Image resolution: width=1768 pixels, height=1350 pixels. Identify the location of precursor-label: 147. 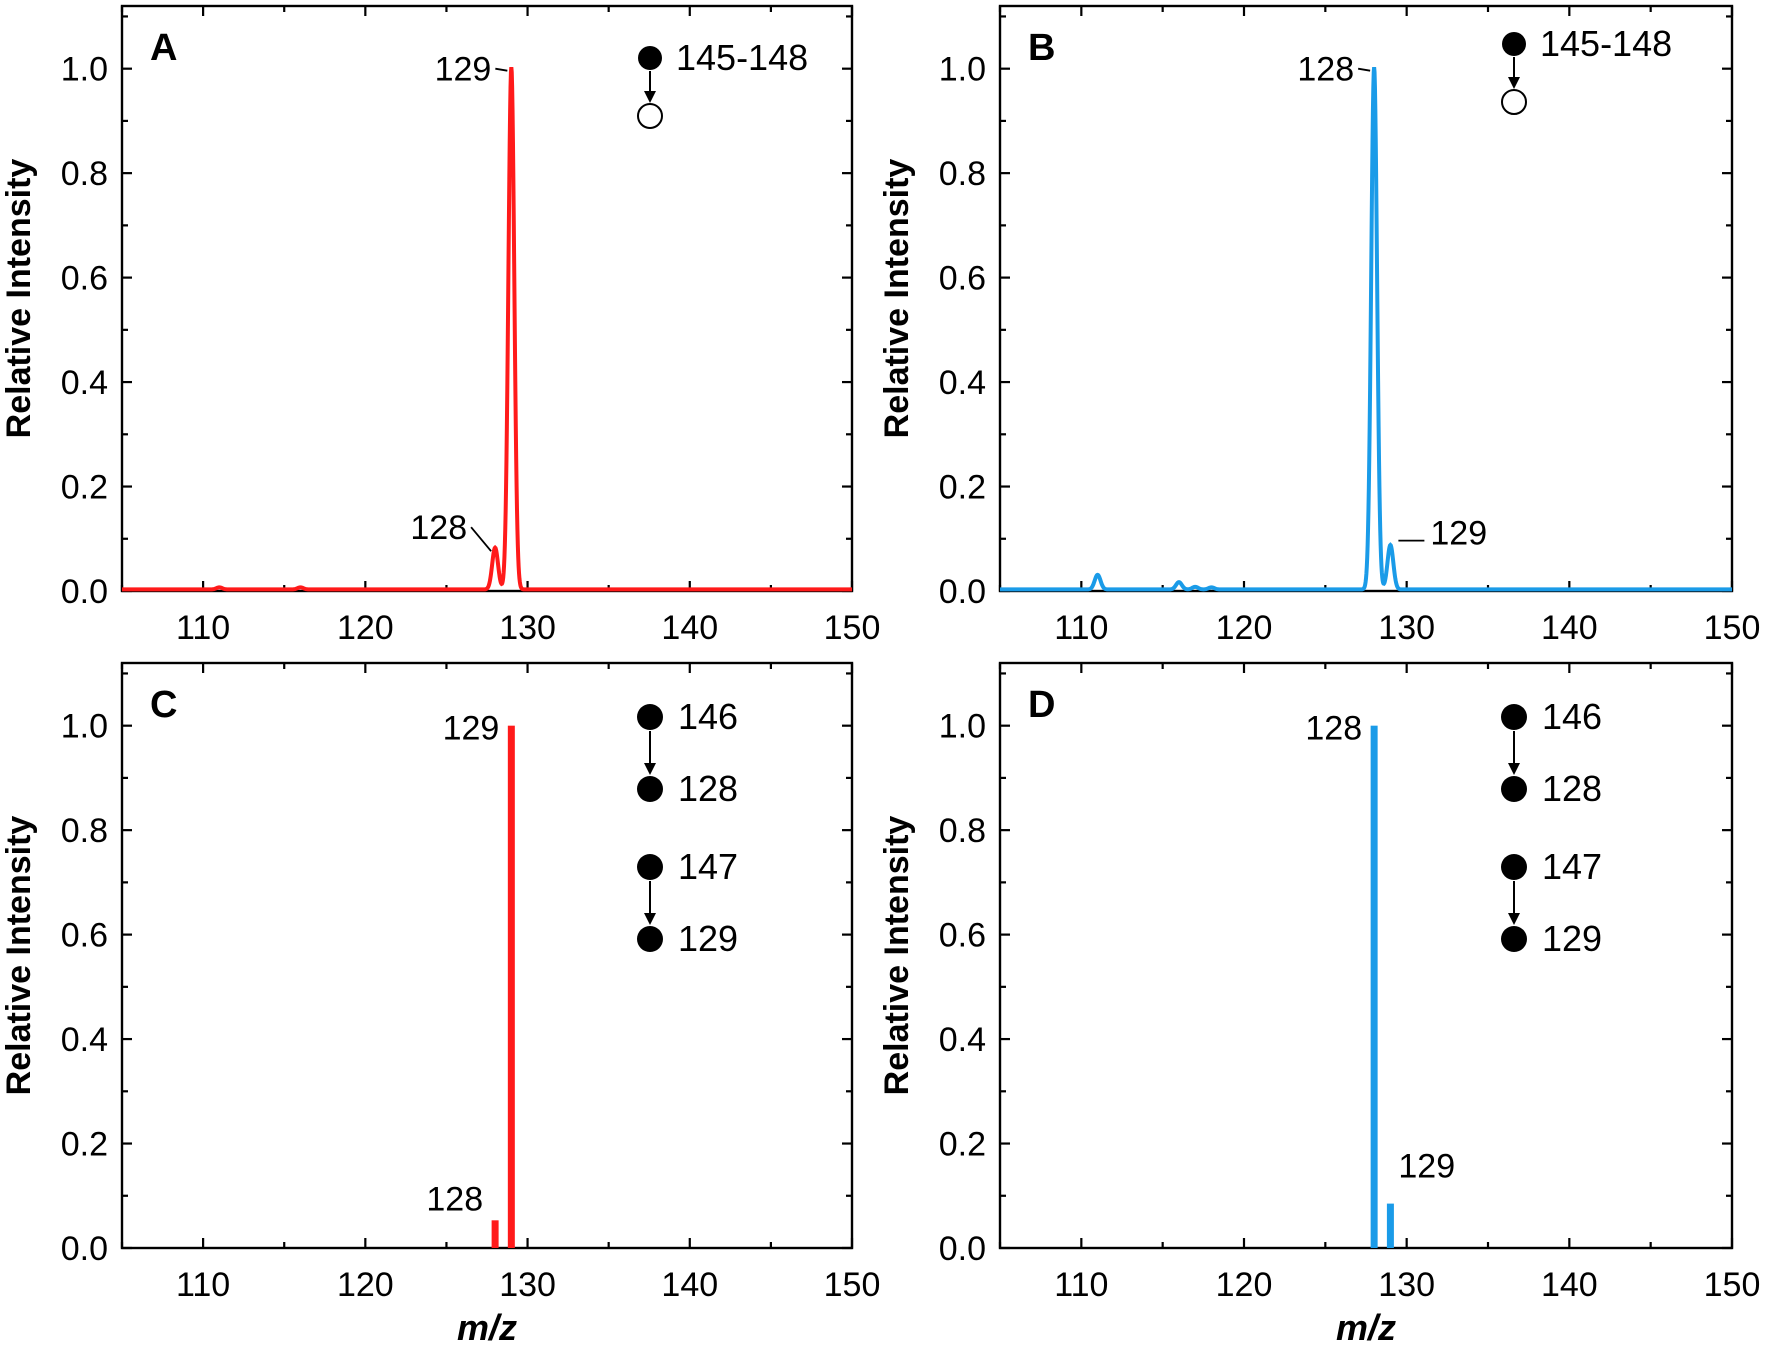
(1572, 866).